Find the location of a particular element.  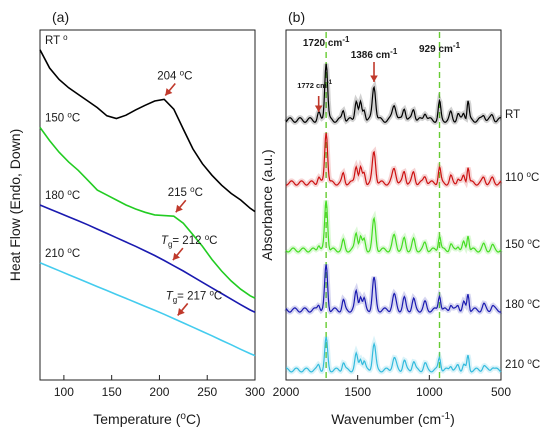

chart-a-annotation: 215 oC is located at coordinates (185, 192).